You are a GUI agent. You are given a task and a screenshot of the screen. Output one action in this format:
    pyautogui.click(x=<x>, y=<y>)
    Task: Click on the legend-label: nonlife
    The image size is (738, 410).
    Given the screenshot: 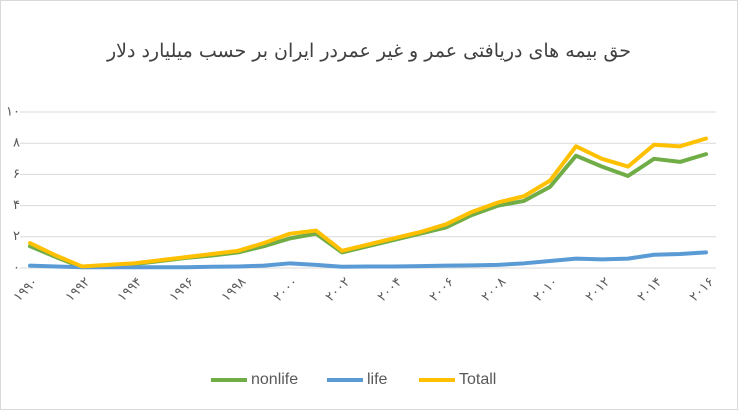 What is the action you would take?
    pyautogui.click(x=274, y=379)
    